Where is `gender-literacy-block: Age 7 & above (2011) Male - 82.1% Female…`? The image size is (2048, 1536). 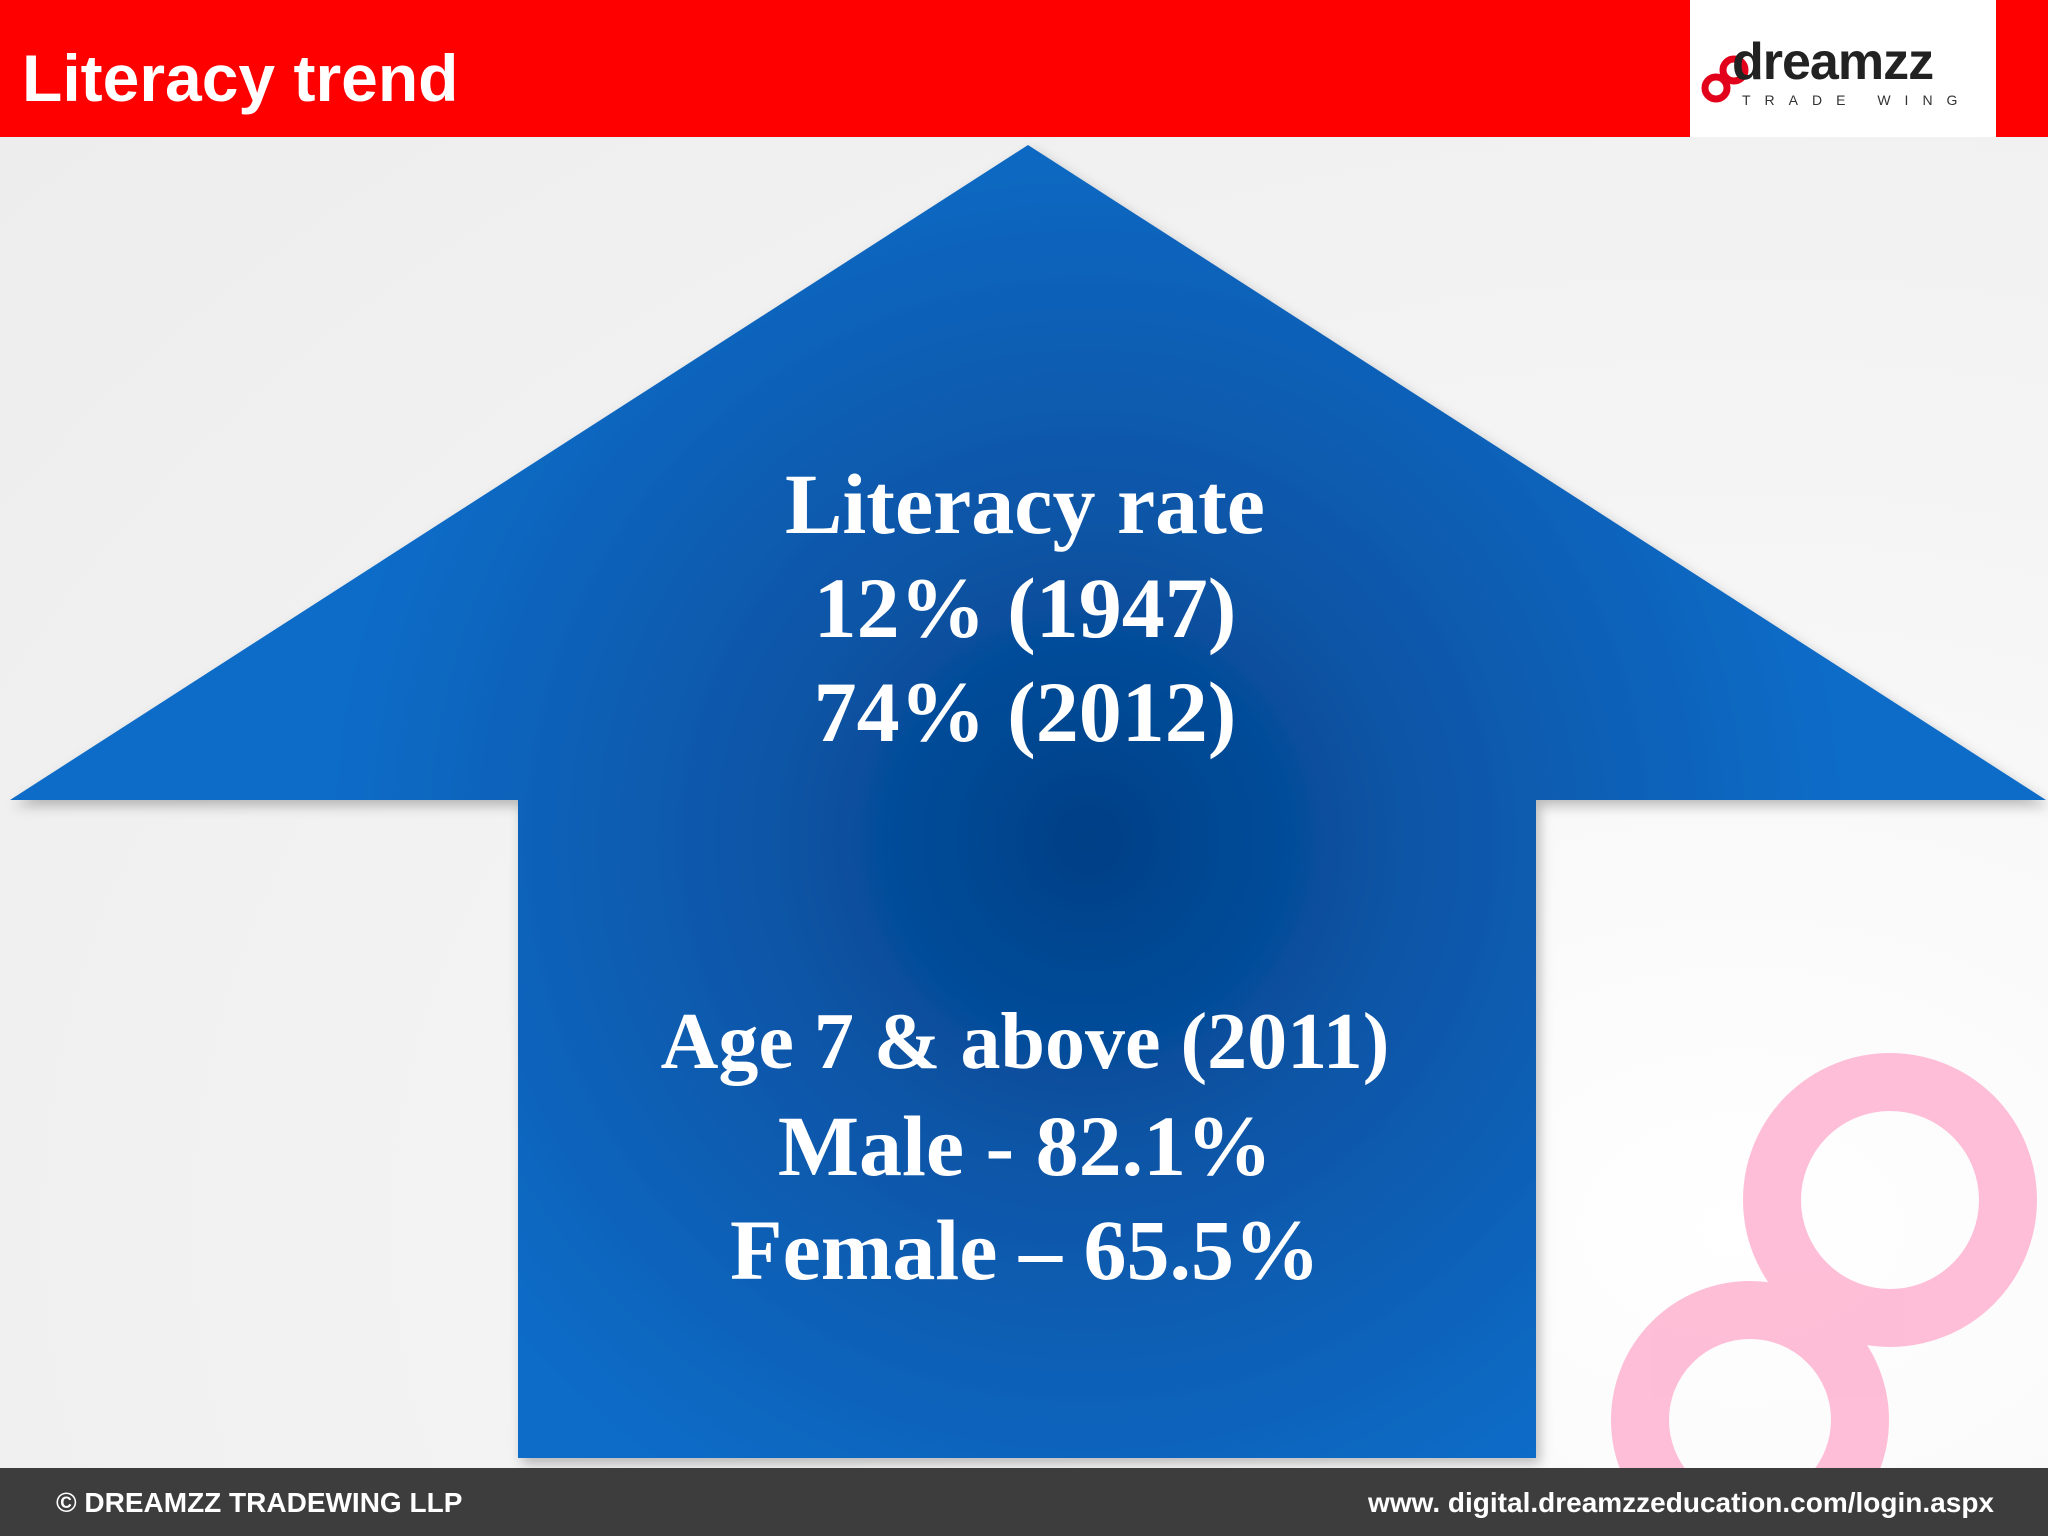
gender-literacy-block: Age 7 & above (2011) Male - 82.1% Female… is located at coordinates (1025, 1146).